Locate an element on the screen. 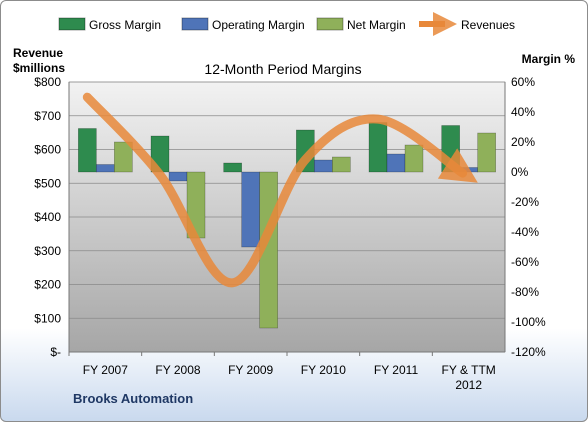 The width and height of the screenshot is (588, 422). right-tick-label: -60% is located at coordinates (525, 262).